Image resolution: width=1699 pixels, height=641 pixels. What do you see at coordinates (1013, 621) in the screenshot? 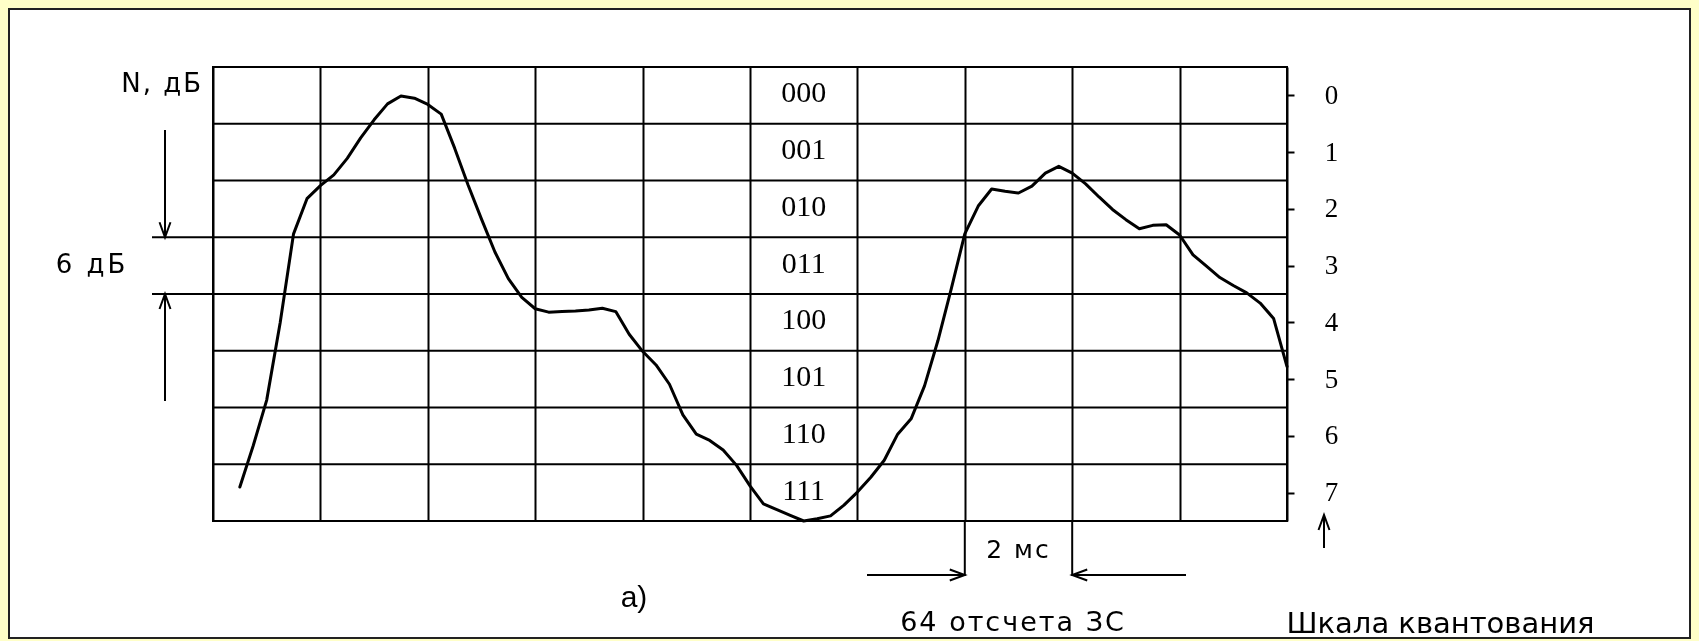
I see `text: 64 отсчета ЗС` at bounding box center [1013, 621].